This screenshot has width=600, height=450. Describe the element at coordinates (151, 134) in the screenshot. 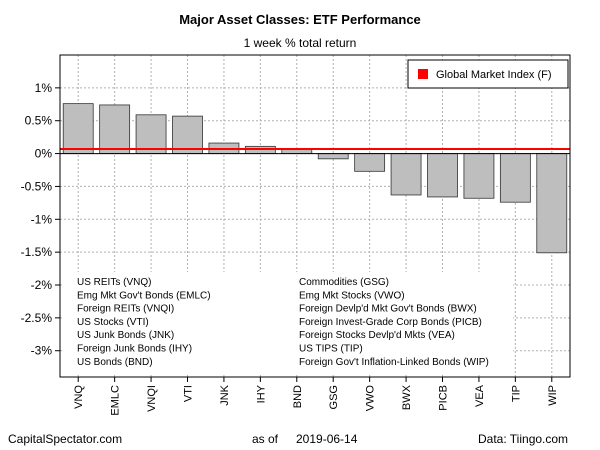

I see `bar-vnqi` at that location.